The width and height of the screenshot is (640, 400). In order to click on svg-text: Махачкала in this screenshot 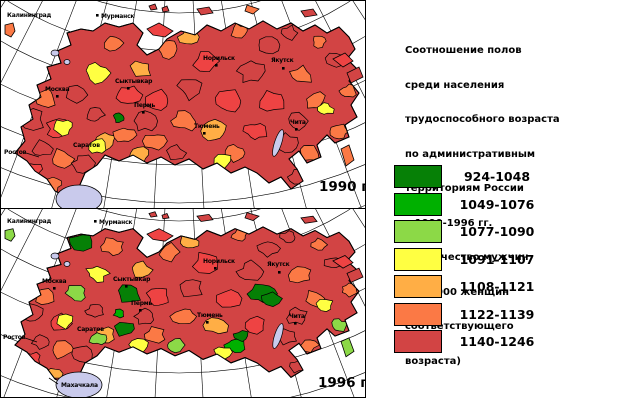, I will do `click(79, 385)`.